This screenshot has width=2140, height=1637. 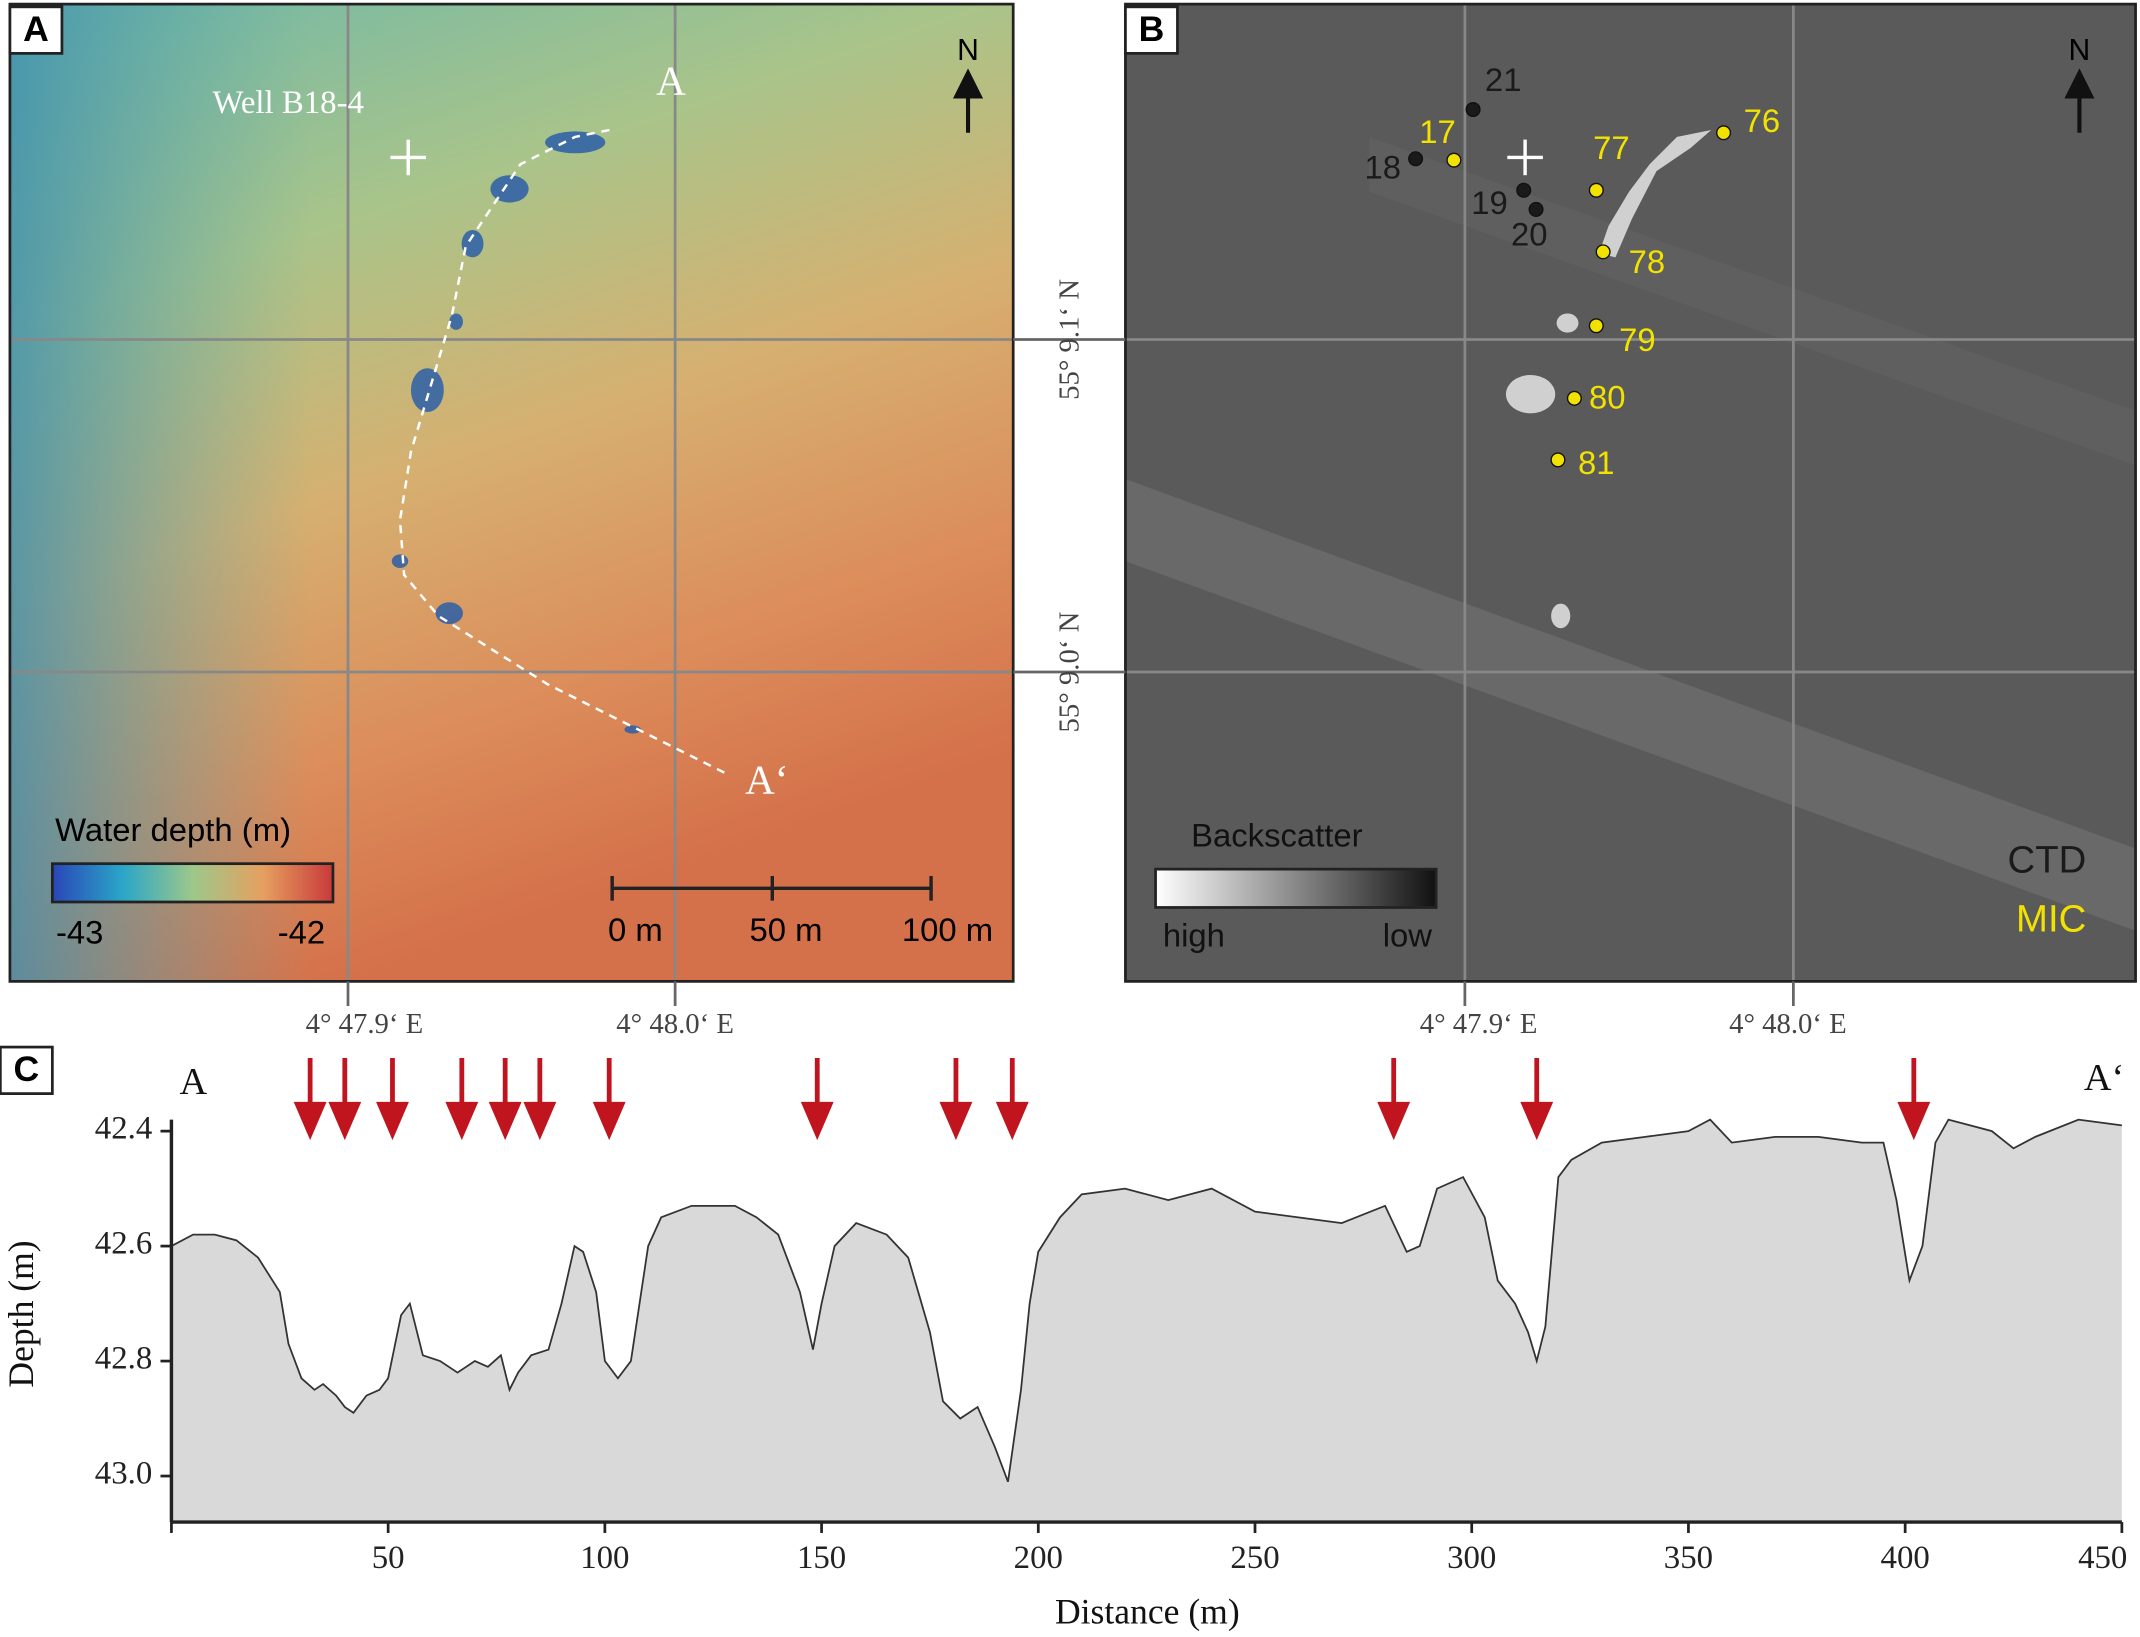 I want to click on scale-label: 100 m, so click(x=947, y=929).